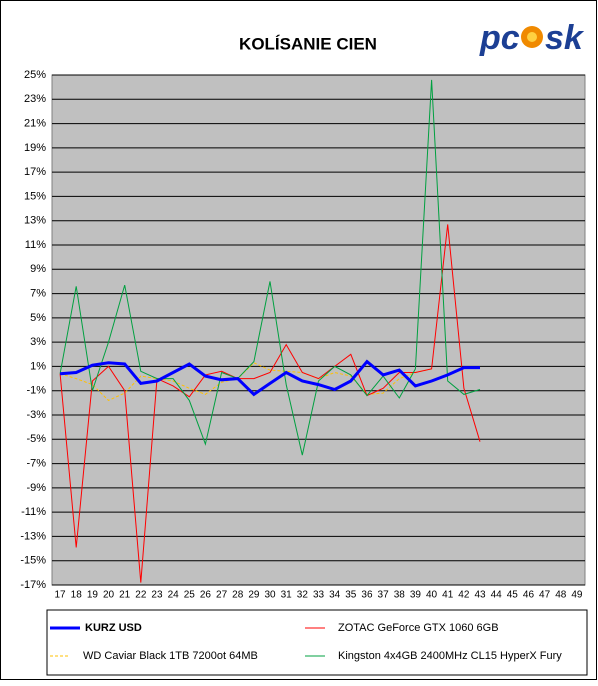 This screenshot has width=598, height=686. What do you see at coordinates (35, 196) in the screenshot?
I see `y-tick-label: 15%` at bounding box center [35, 196].